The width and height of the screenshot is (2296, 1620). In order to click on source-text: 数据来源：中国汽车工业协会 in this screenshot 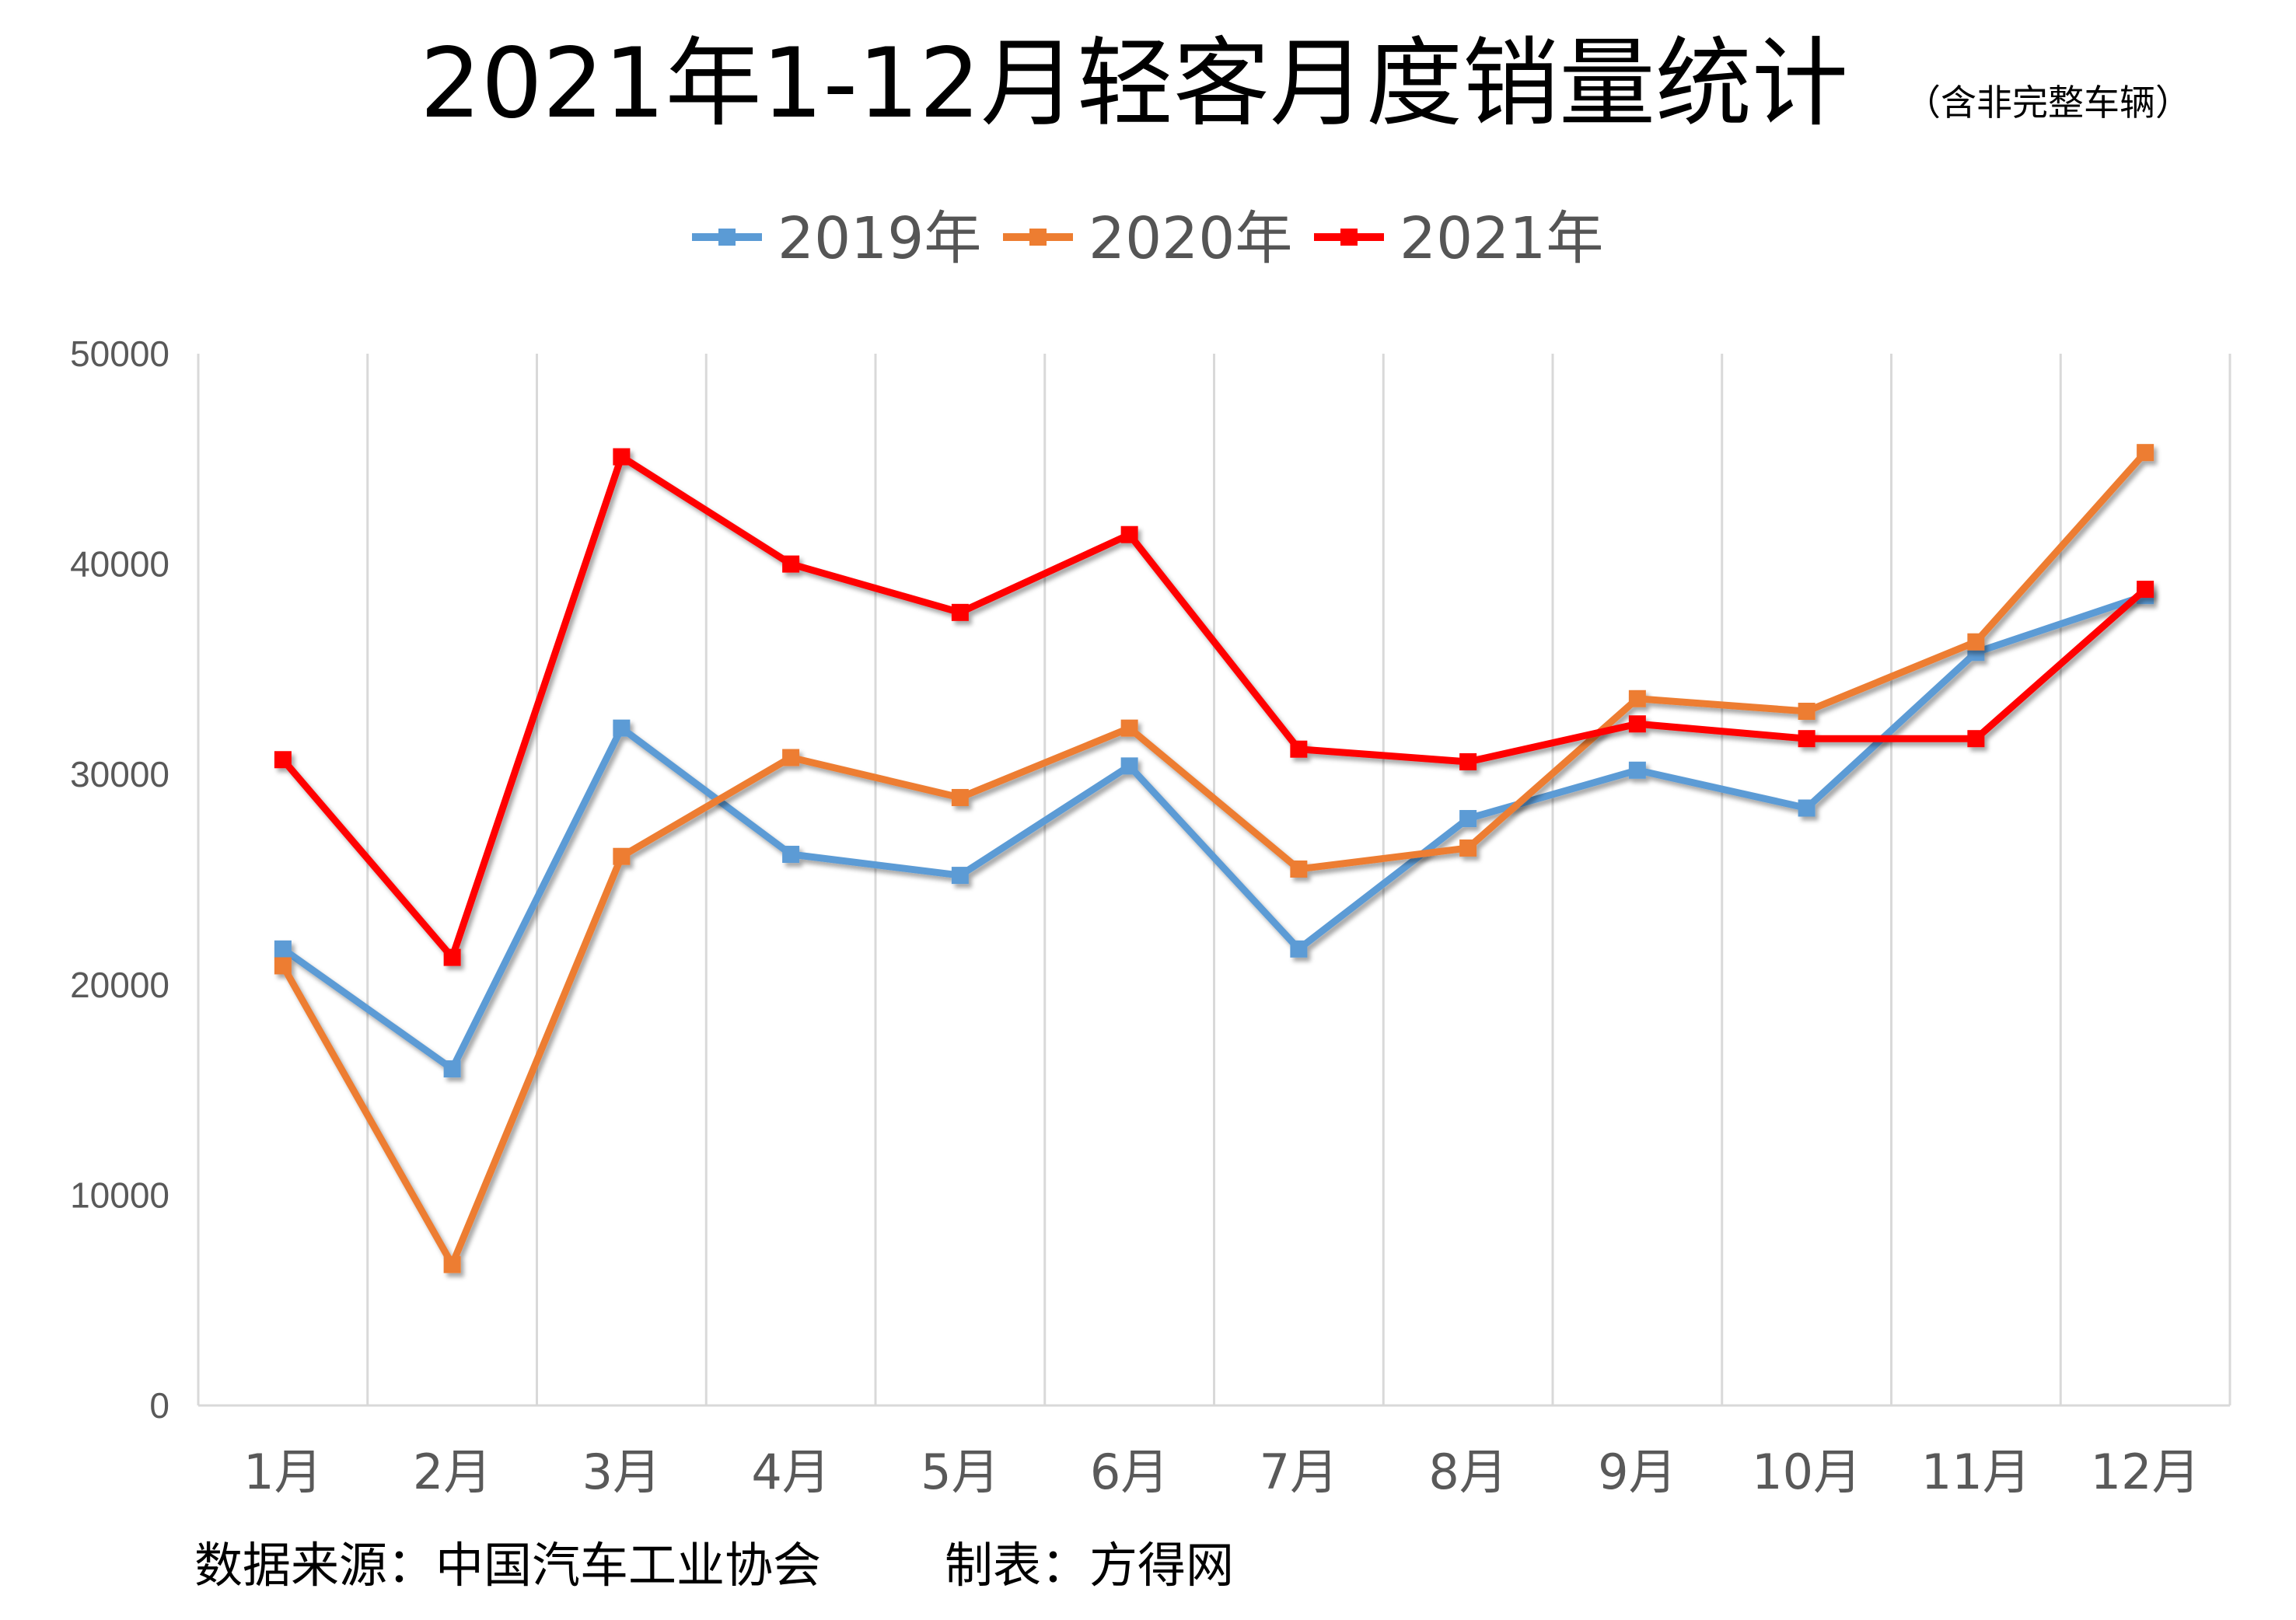, I will do `click(507, 1565)`.